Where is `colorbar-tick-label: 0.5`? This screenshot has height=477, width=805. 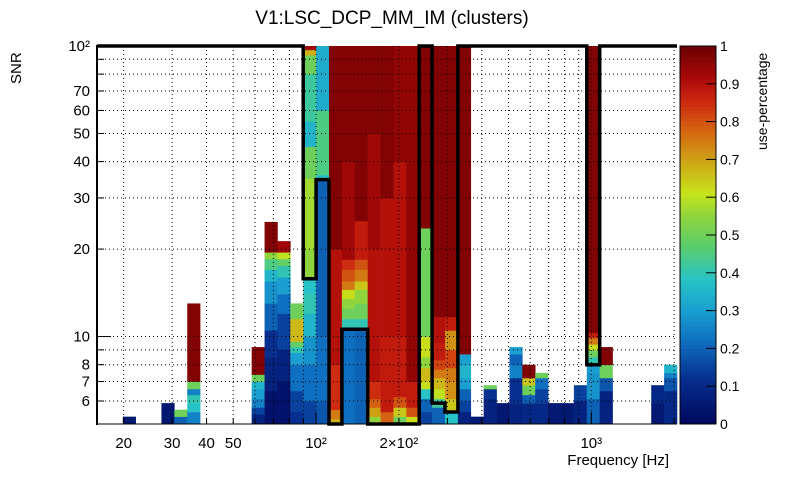 colorbar-tick-label: 0.5 is located at coordinates (730, 235).